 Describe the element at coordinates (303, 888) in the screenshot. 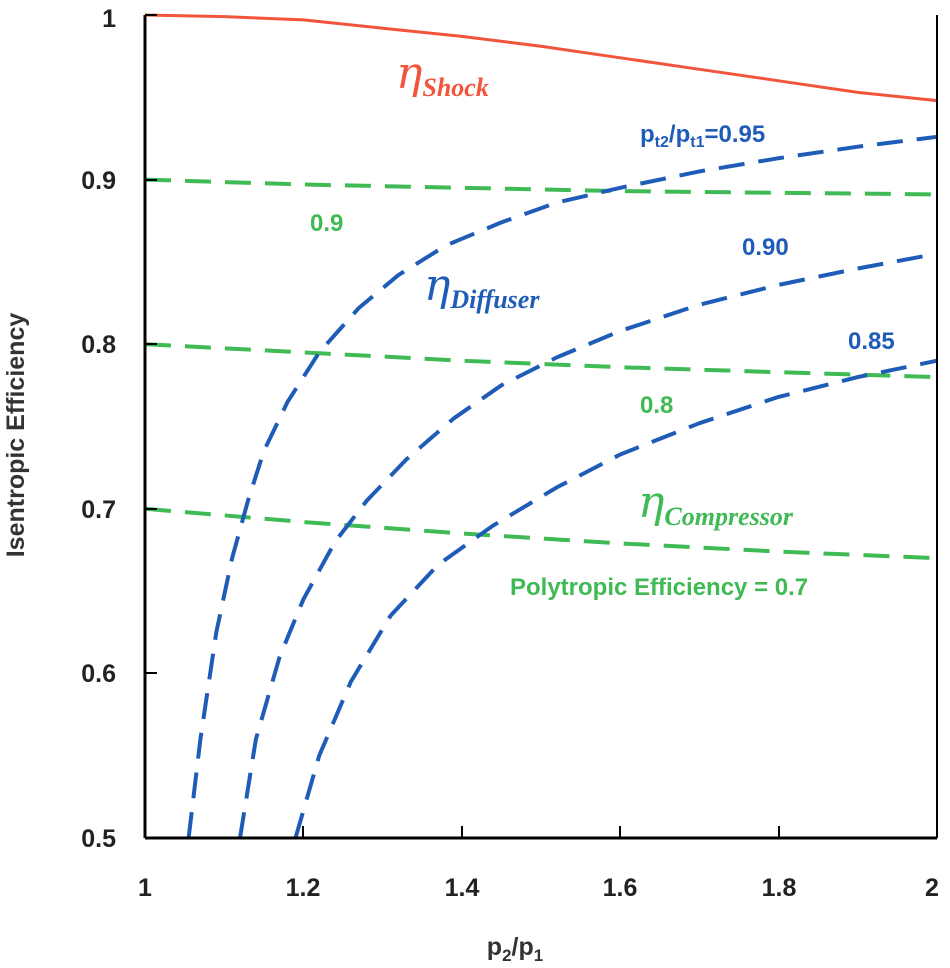

I see `x-tick-label: 1.2` at that location.